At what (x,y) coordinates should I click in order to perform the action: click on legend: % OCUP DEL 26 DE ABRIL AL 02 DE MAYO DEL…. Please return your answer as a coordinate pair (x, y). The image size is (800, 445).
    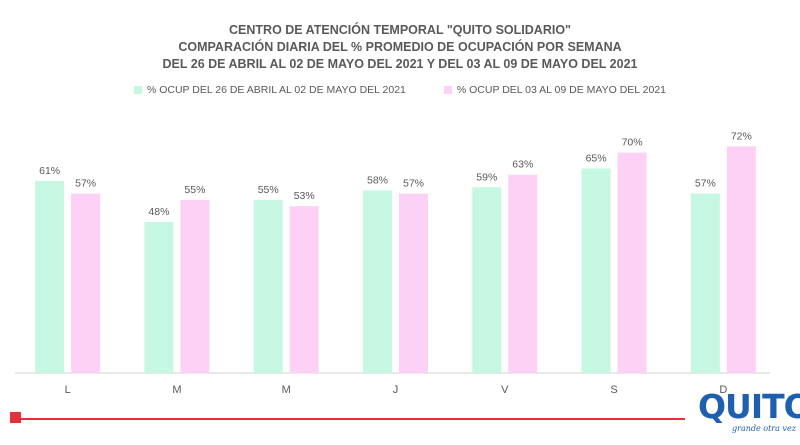
    Looking at the image, I should click on (400, 90).